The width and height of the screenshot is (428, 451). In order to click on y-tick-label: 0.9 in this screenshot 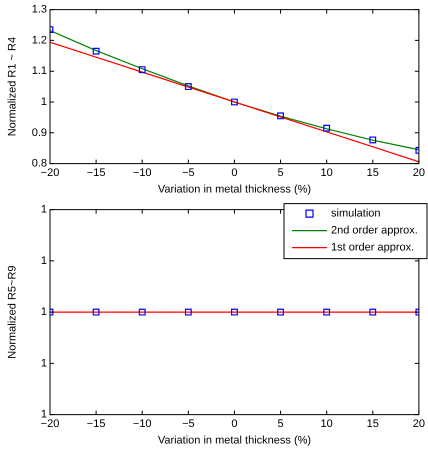, I will do `click(39, 132)`.